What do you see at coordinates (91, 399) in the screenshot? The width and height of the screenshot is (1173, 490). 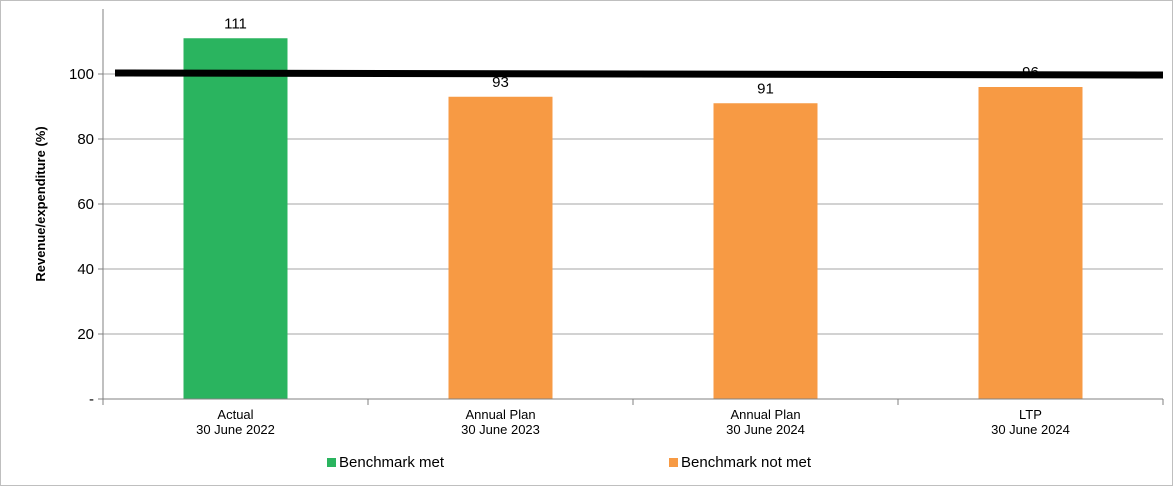 I see `y-tick-label-0: -` at bounding box center [91, 399].